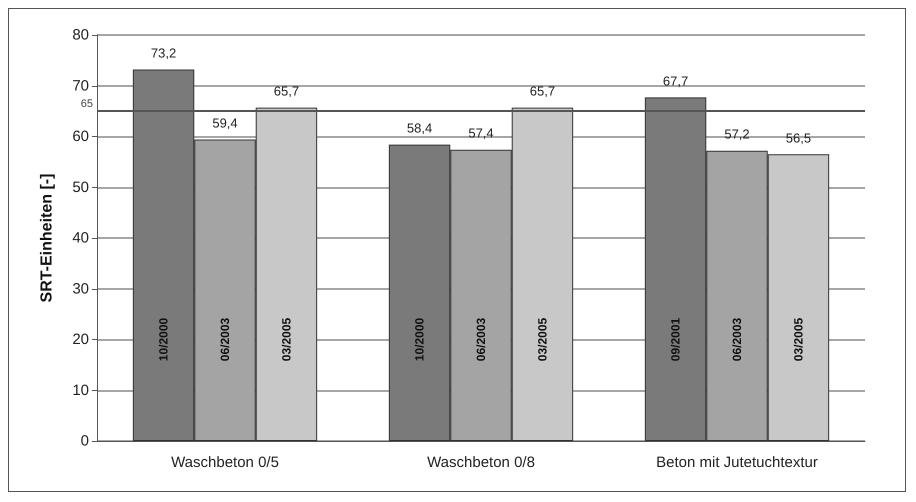 The width and height of the screenshot is (916, 502). What do you see at coordinates (225, 123) in the screenshot?
I see `data-label: 59,4` at bounding box center [225, 123].